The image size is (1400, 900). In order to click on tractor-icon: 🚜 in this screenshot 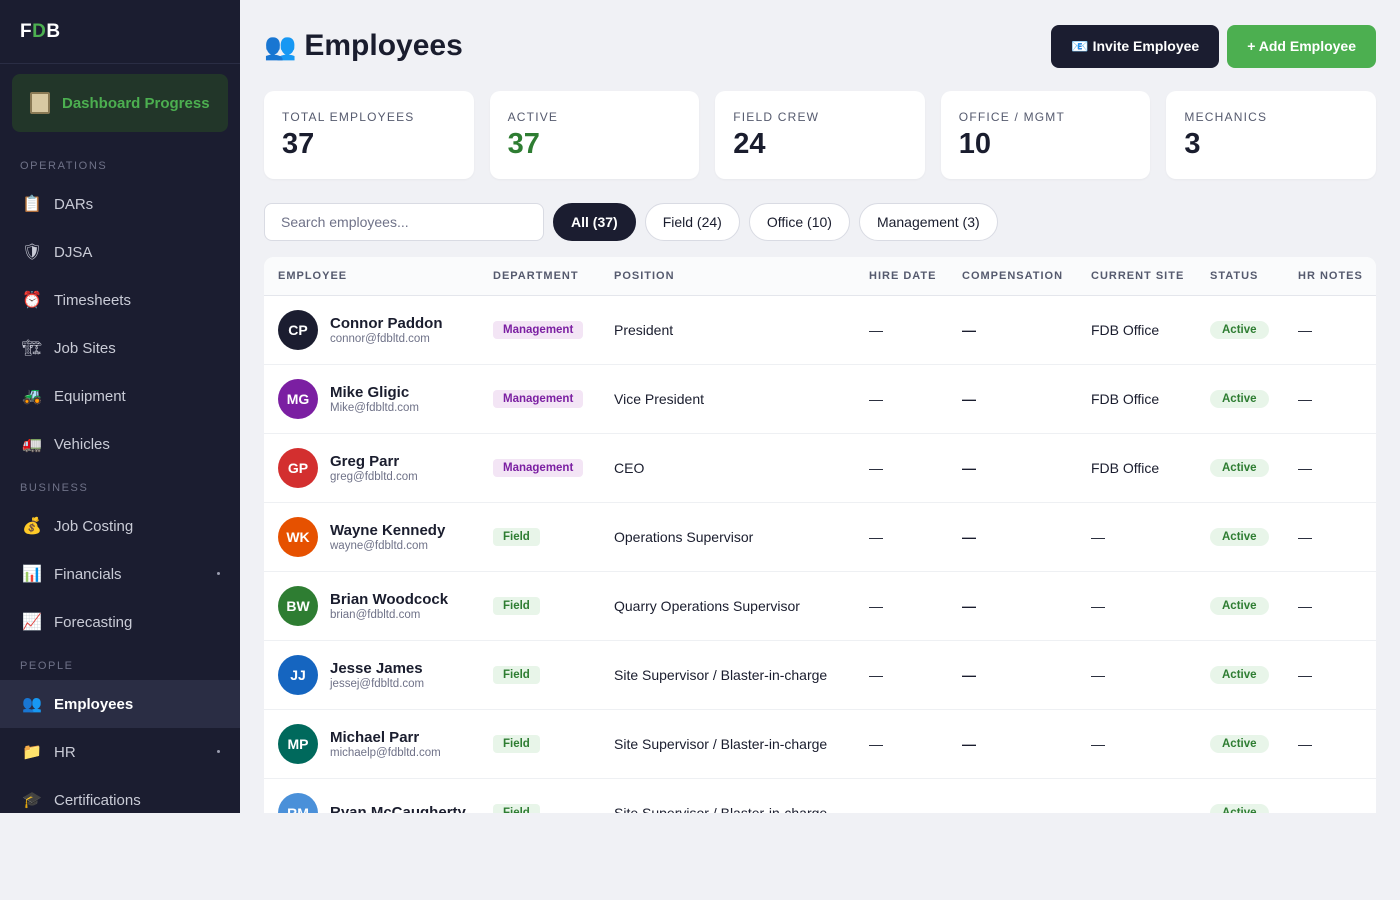, I will do `click(32, 396)`.